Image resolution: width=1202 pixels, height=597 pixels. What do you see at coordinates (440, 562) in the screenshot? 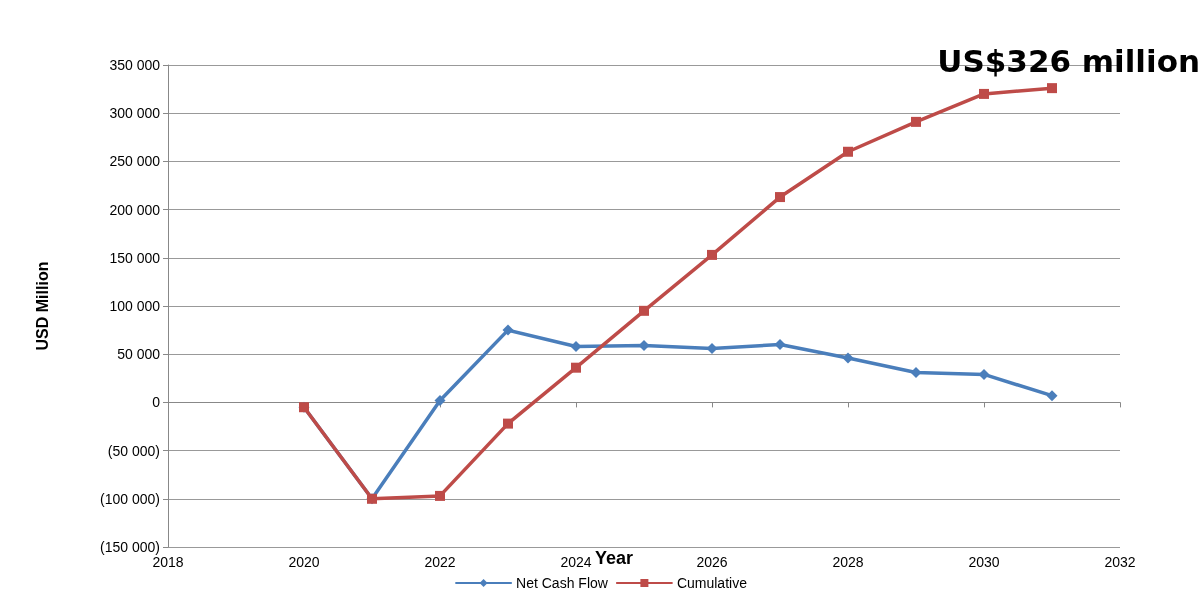
I see `x-tick-label: 2022` at bounding box center [440, 562].